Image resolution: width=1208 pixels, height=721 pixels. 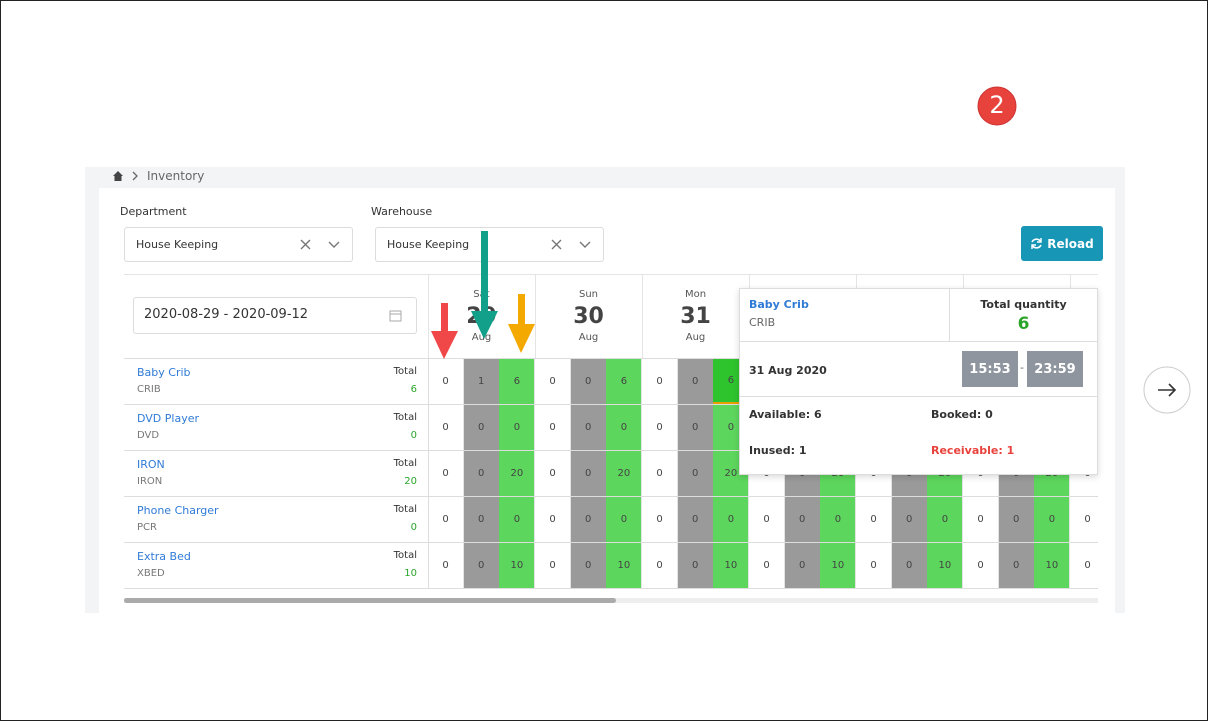 I want to click on grid-border, so click(x=611, y=274).